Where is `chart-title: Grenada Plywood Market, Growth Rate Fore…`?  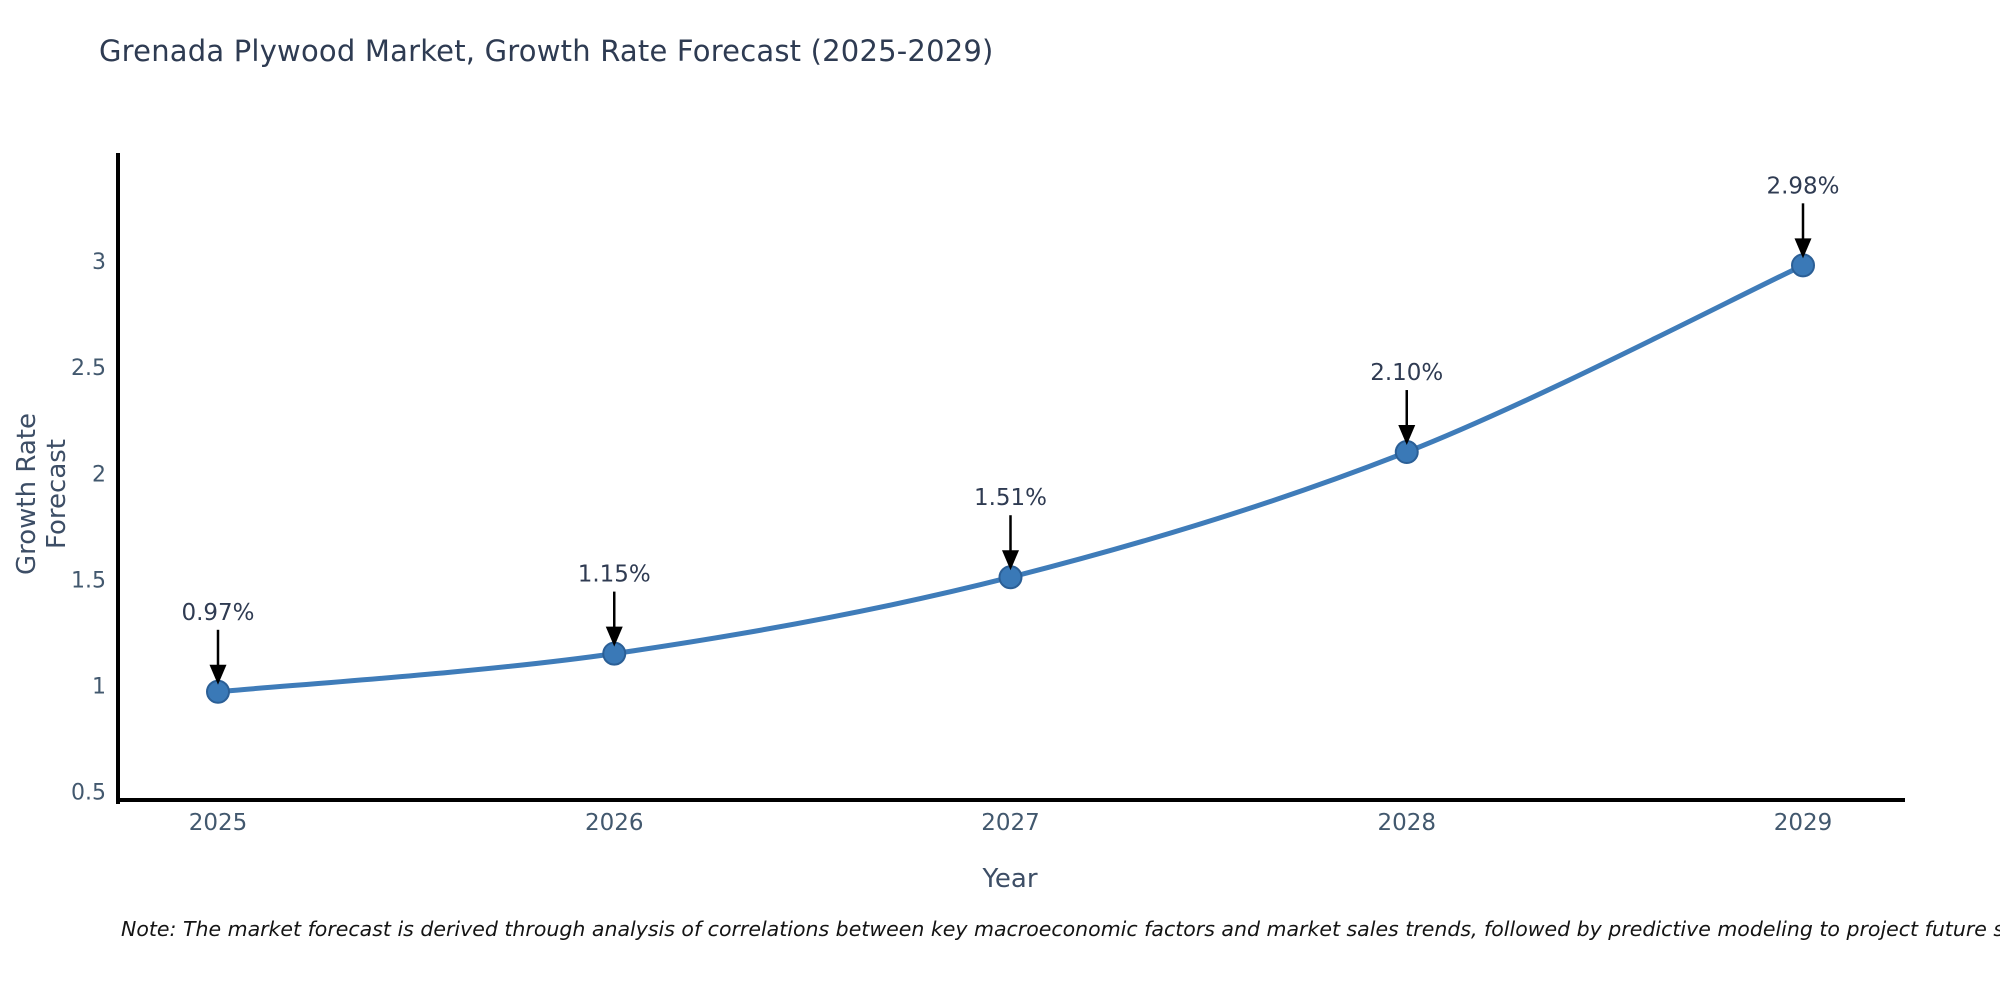
chart-title: Grenada Plywood Market, Growth Rate Fore… is located at coordinates (546, 51).